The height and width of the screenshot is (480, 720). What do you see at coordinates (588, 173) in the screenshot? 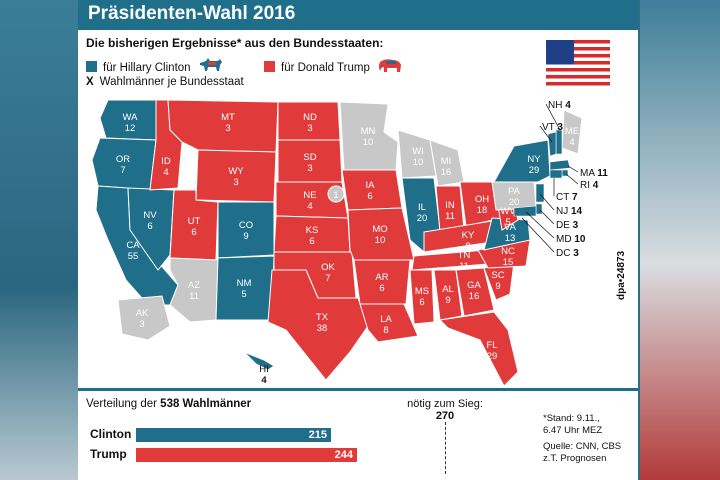
I see `east-state-code: MA` at bounding box center [588, 173].